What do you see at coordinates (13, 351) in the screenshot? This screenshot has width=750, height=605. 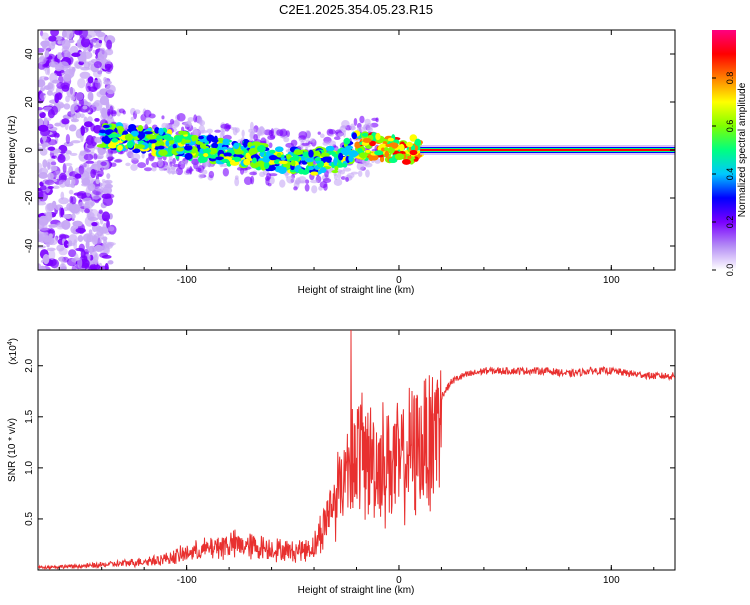 I see `snr-multiplier-base: (x104)` at bounding box center [13, 351].